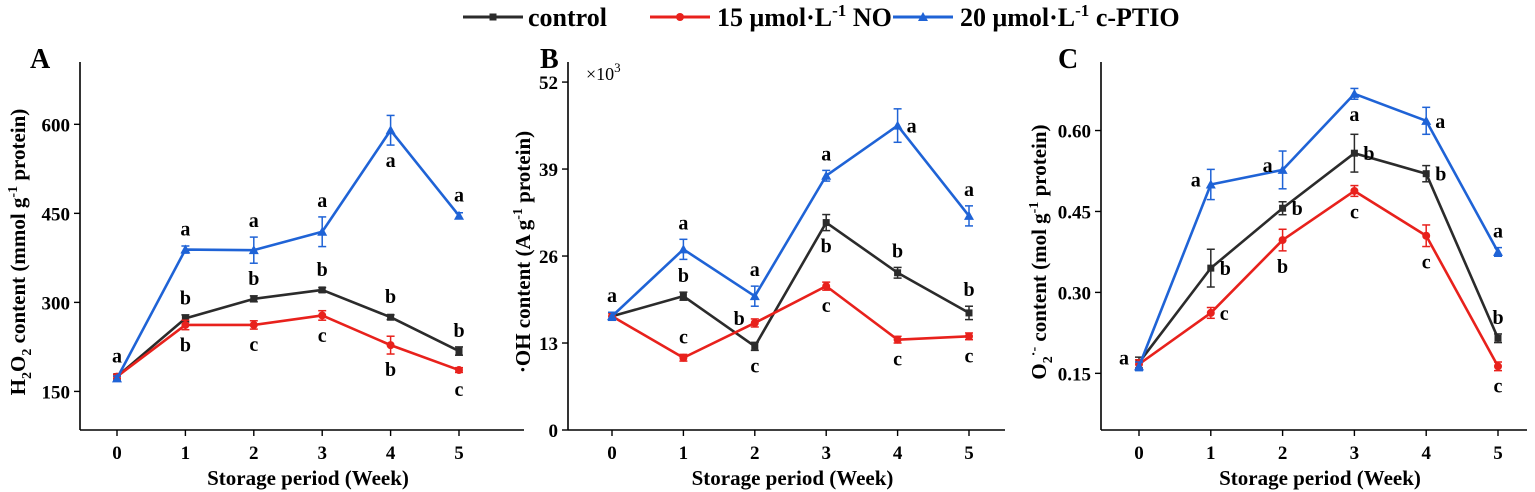 This screenshot has width=1535, height=492. I want to click on text-span: ·-, so click(1034, 352).